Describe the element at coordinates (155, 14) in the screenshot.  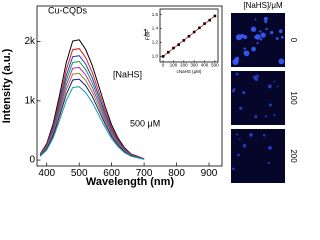
I see `y-tick-label: 1.6` at that location.